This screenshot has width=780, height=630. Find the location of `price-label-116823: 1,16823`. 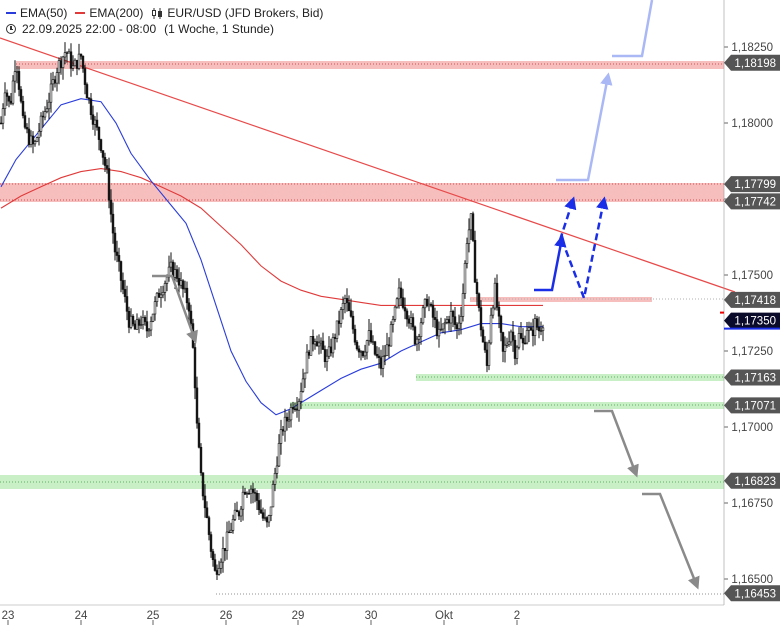

price-label-116823: 1,16823 is located at coordinates (752, 480).